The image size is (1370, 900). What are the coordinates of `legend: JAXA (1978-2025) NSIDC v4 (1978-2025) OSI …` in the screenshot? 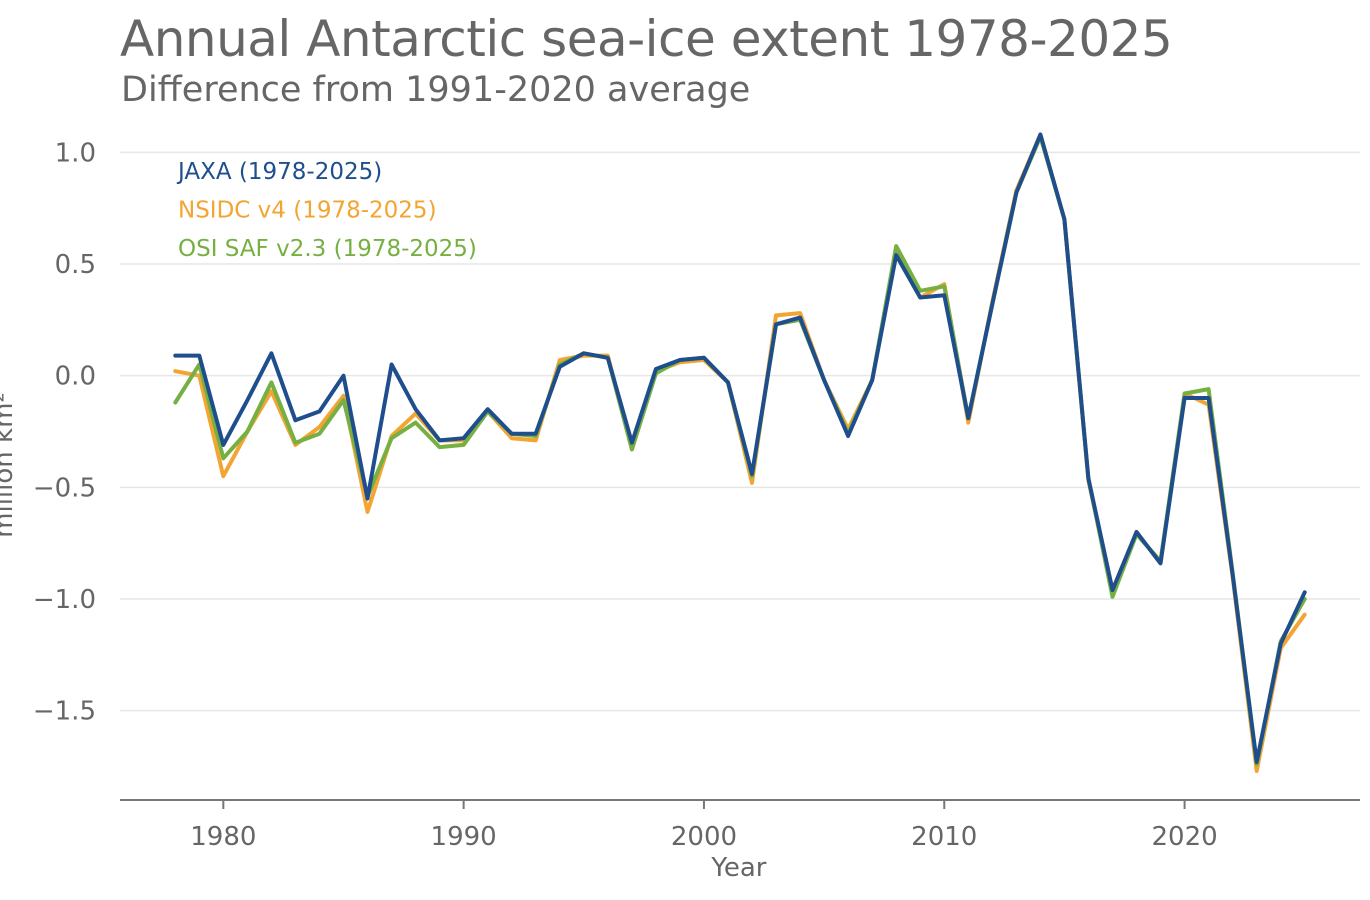 It's located at (326, 210).